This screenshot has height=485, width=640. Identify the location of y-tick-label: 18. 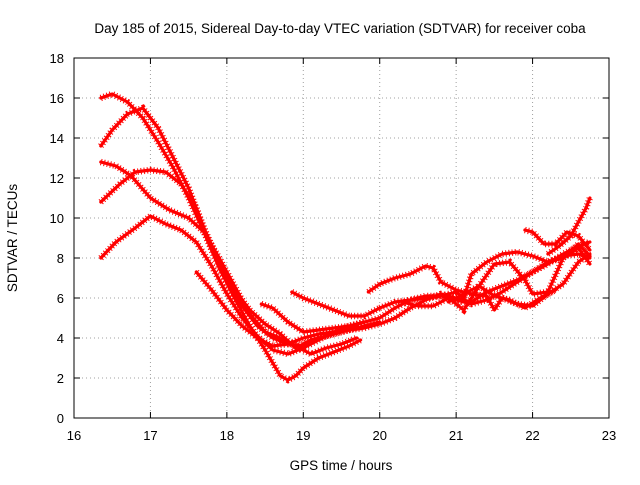
(57, 58).